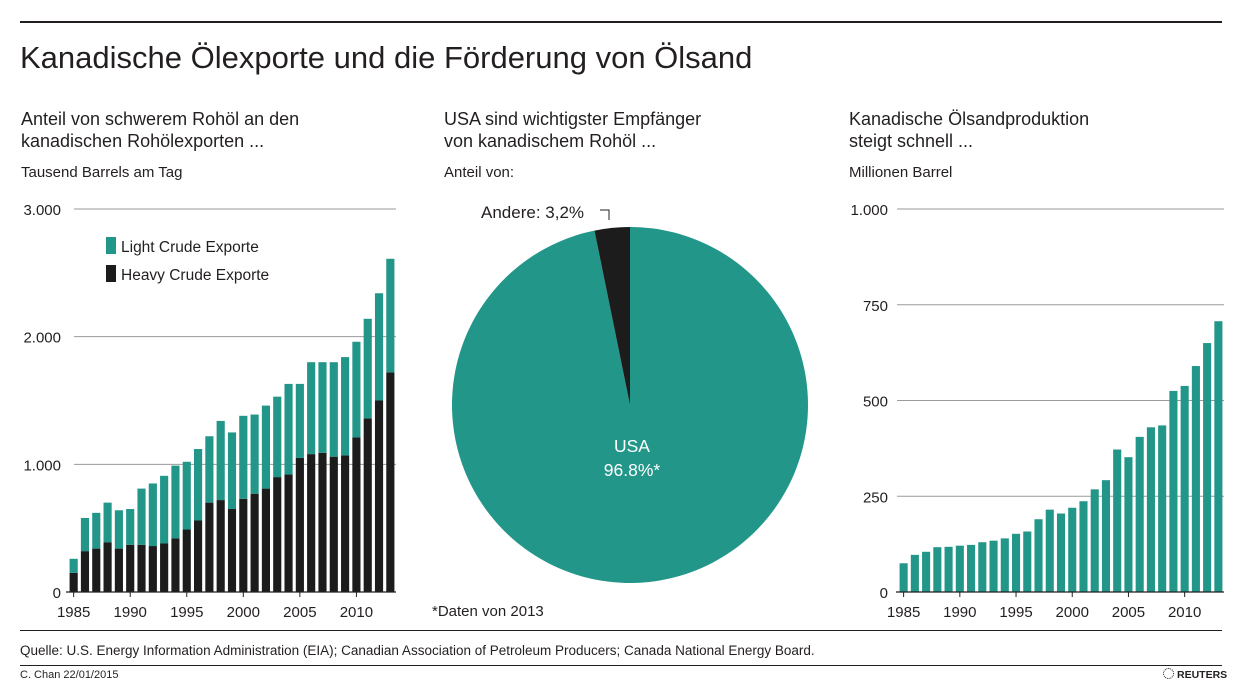 The width and height of the screenshot is (1242, 686). What do you see at coordinates (1184, 612) in the screenshot?
I see `right-chart-xtick-label: 2010` at bounding box center [1184, 612].